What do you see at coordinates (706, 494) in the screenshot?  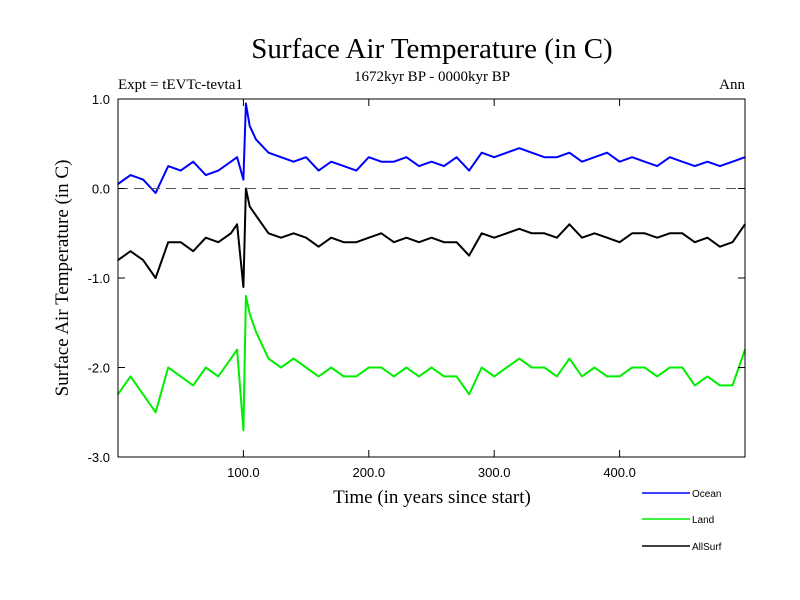 I see `legend-ocean-label: Ocean` at bounding box center [706, 494].